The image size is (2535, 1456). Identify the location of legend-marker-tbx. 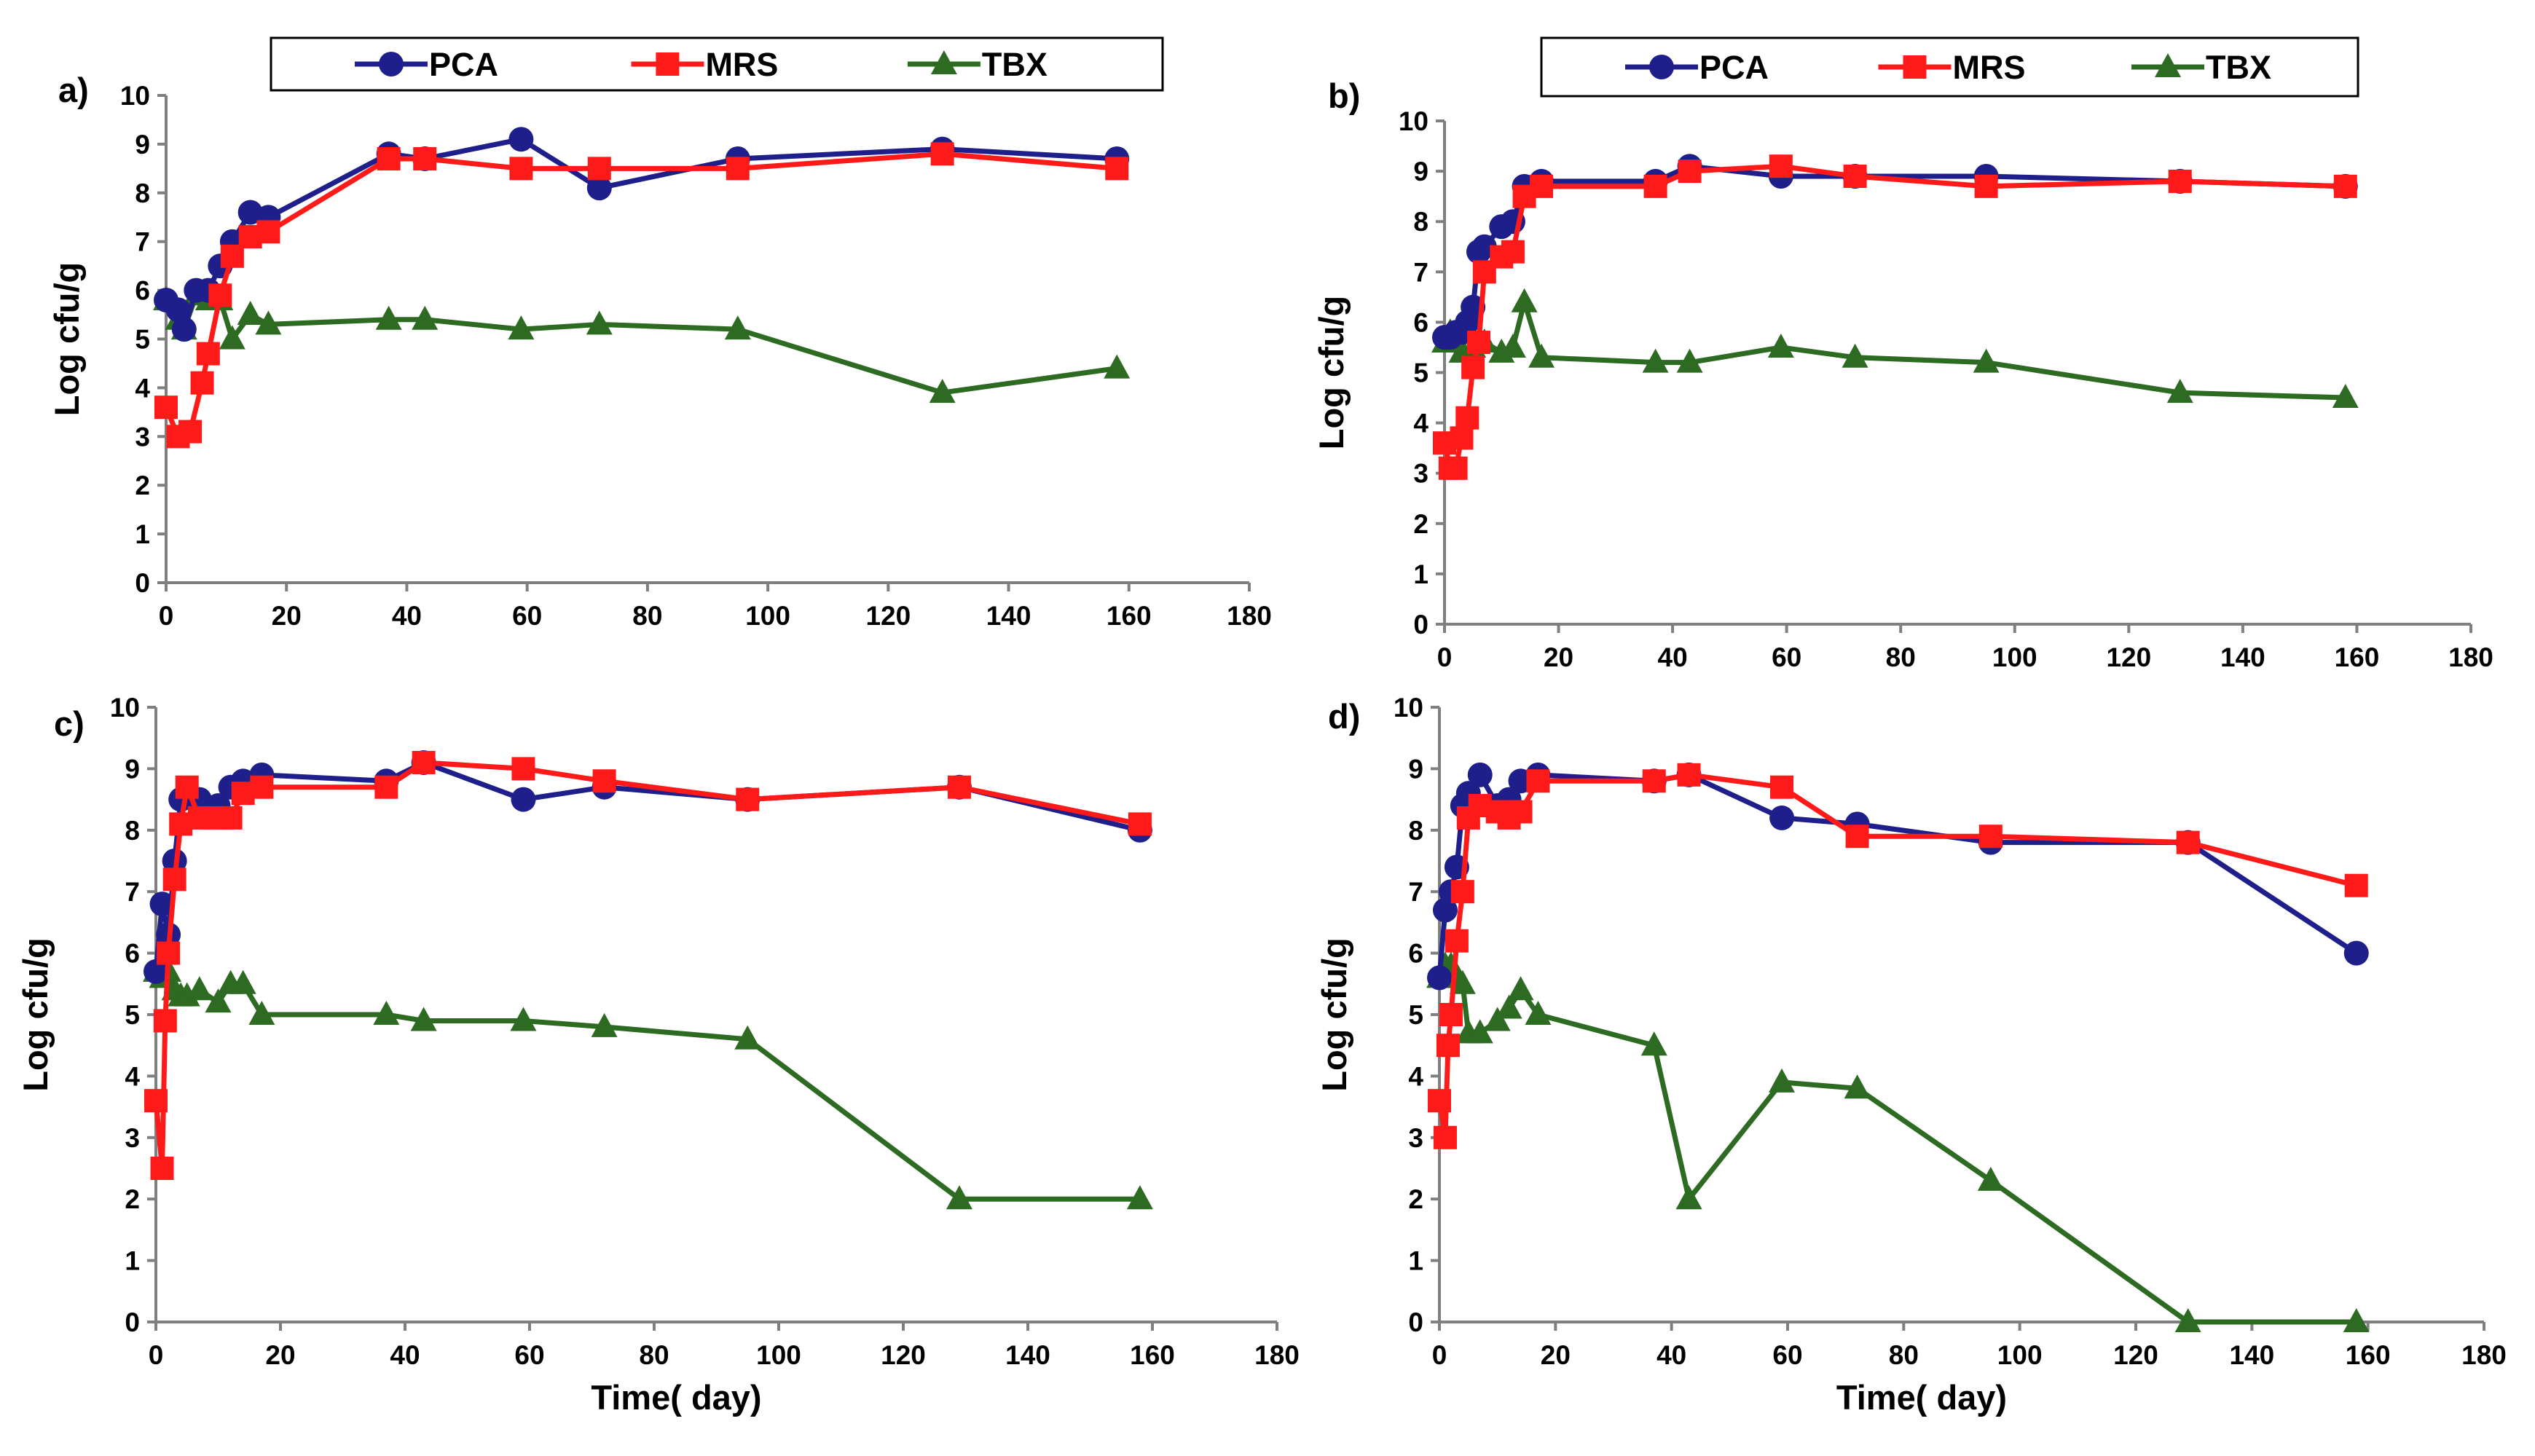
(943, 62).